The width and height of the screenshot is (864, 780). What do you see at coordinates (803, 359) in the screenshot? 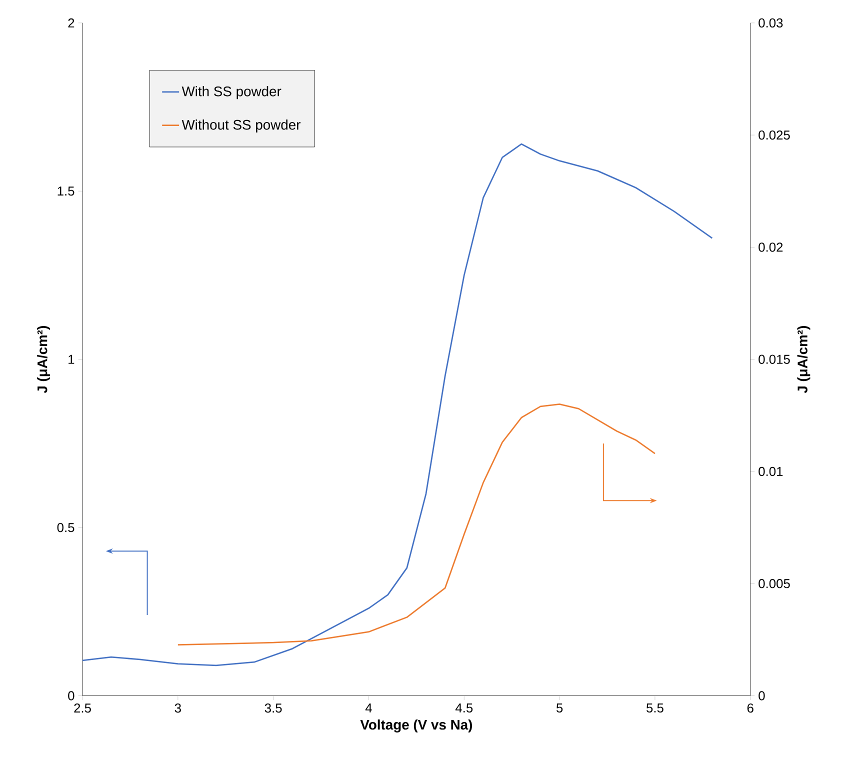
I see `y2-axis-title: J (μA/cm²)` at bounding box center [803, 359].